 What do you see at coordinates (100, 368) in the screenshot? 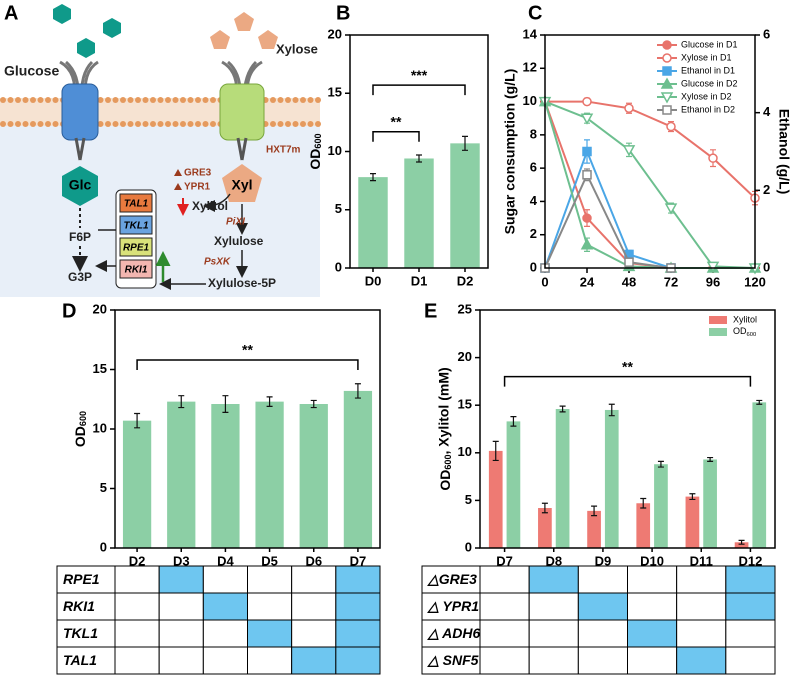
I see `y-tick-label: 15` at bounding box center [100, 368].